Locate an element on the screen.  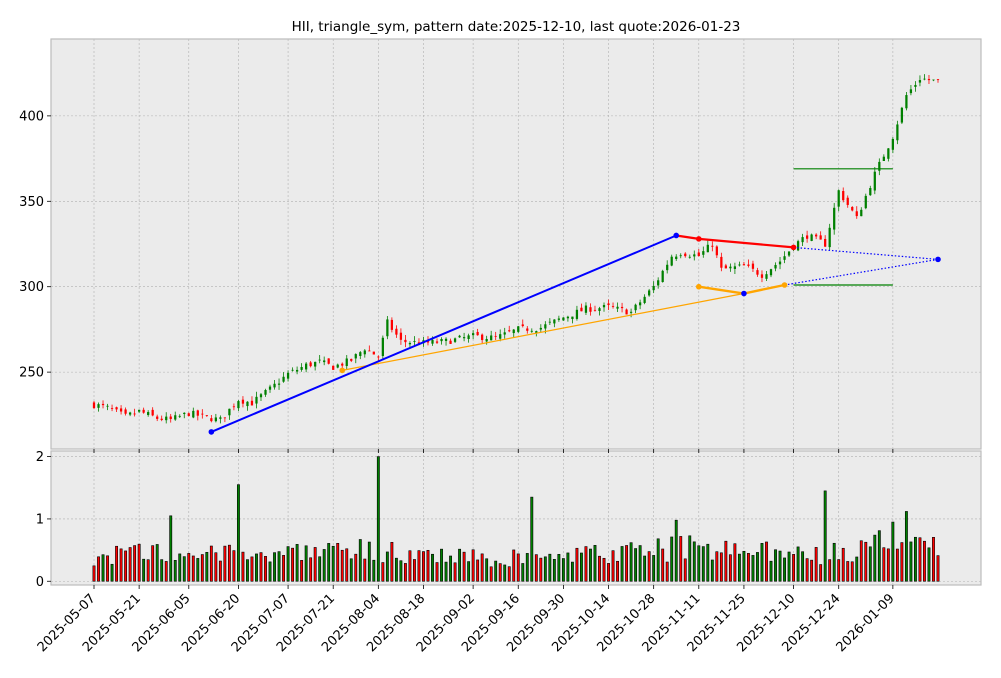
apex-marker is located at coordinates (938, 259).